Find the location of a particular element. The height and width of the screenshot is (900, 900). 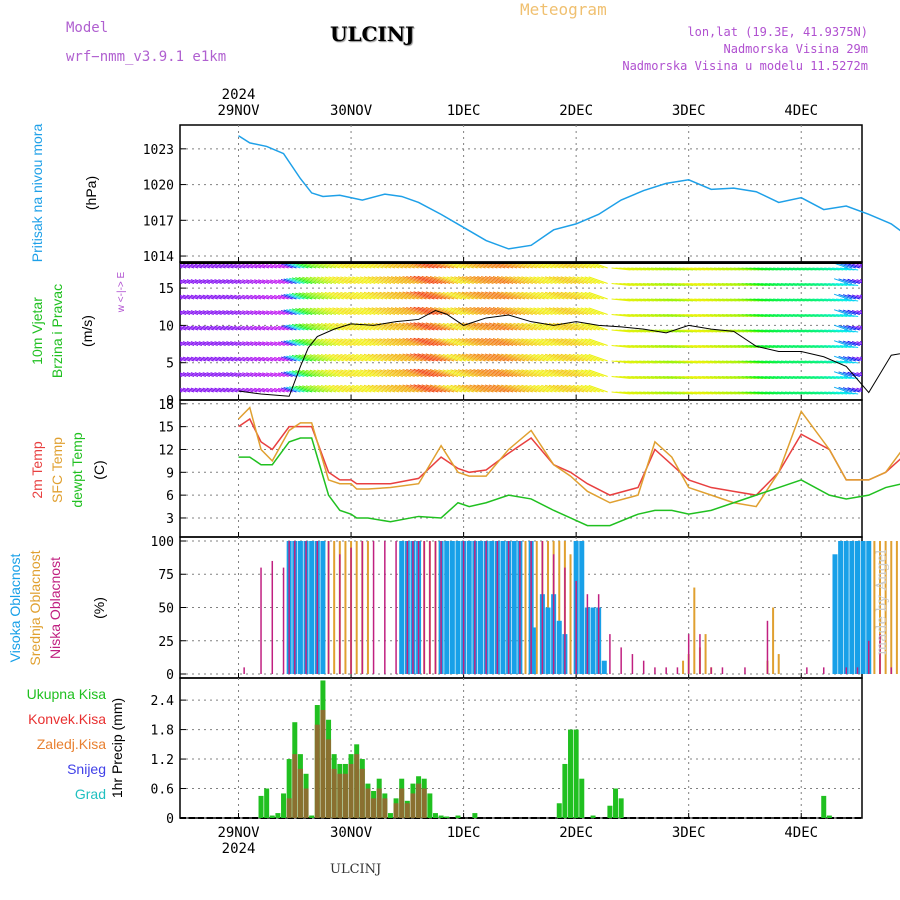

cloud-bar-mid is located at coordinates (880, 607).